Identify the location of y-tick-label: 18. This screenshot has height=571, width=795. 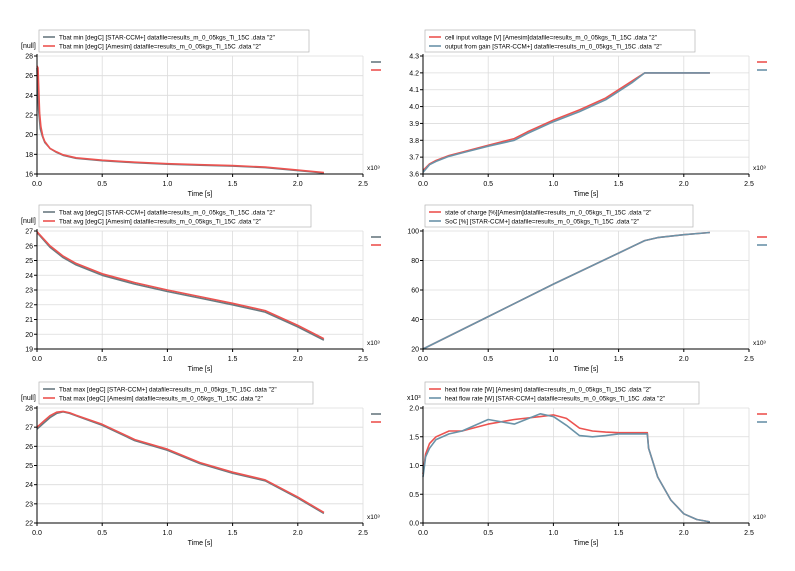
(29, 155).